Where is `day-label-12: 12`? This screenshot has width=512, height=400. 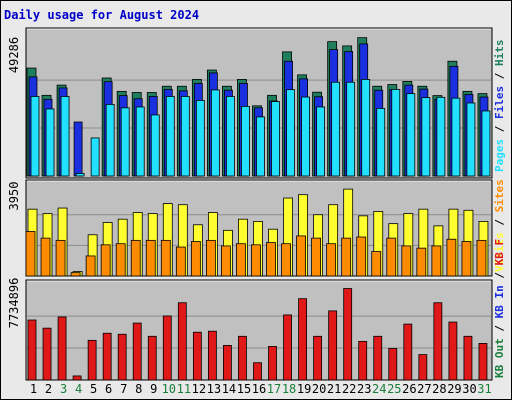 day-label-12: 12 is located at coordinates (199, 389).